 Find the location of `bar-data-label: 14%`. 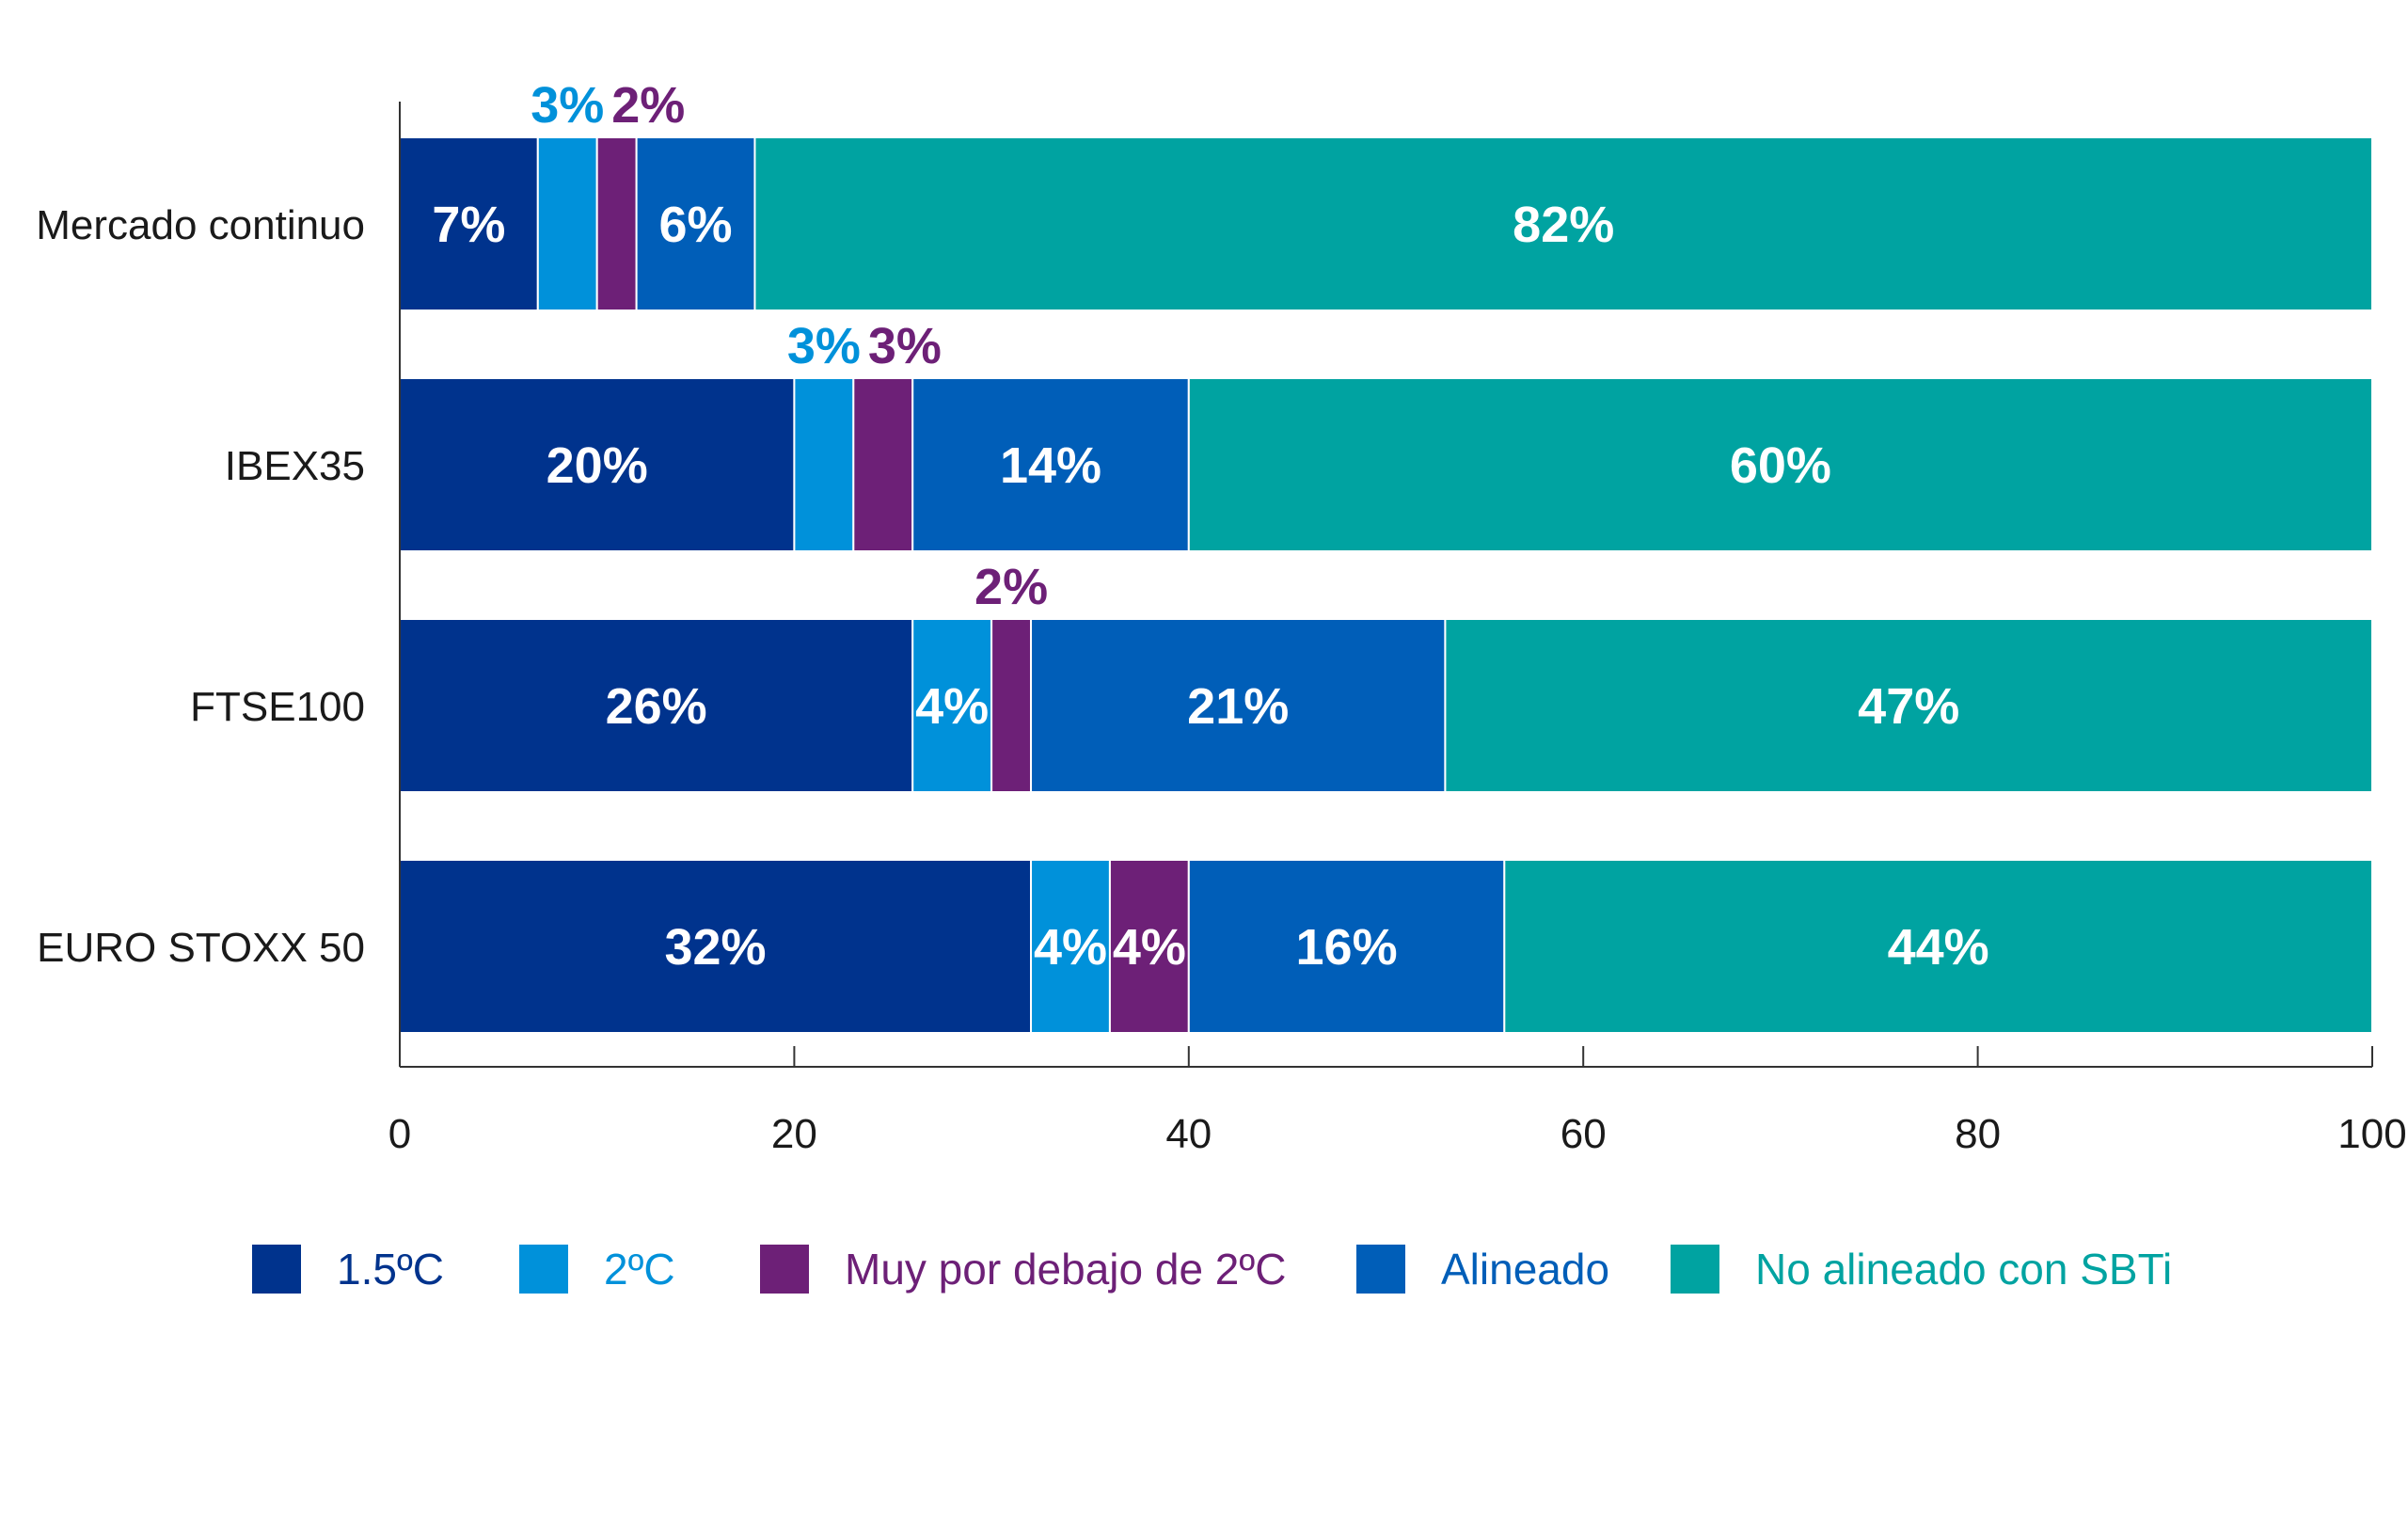

bar-data-label: 14% is located at coordinates (1050, 466).